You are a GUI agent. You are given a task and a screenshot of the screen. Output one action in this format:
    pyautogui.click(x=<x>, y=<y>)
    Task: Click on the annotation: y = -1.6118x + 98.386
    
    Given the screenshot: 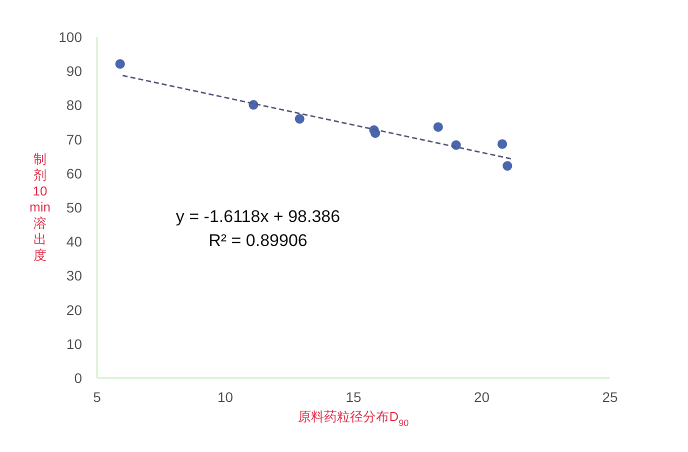 What is the action you would take?
    pyautogui.click(x=258, y=216)
    